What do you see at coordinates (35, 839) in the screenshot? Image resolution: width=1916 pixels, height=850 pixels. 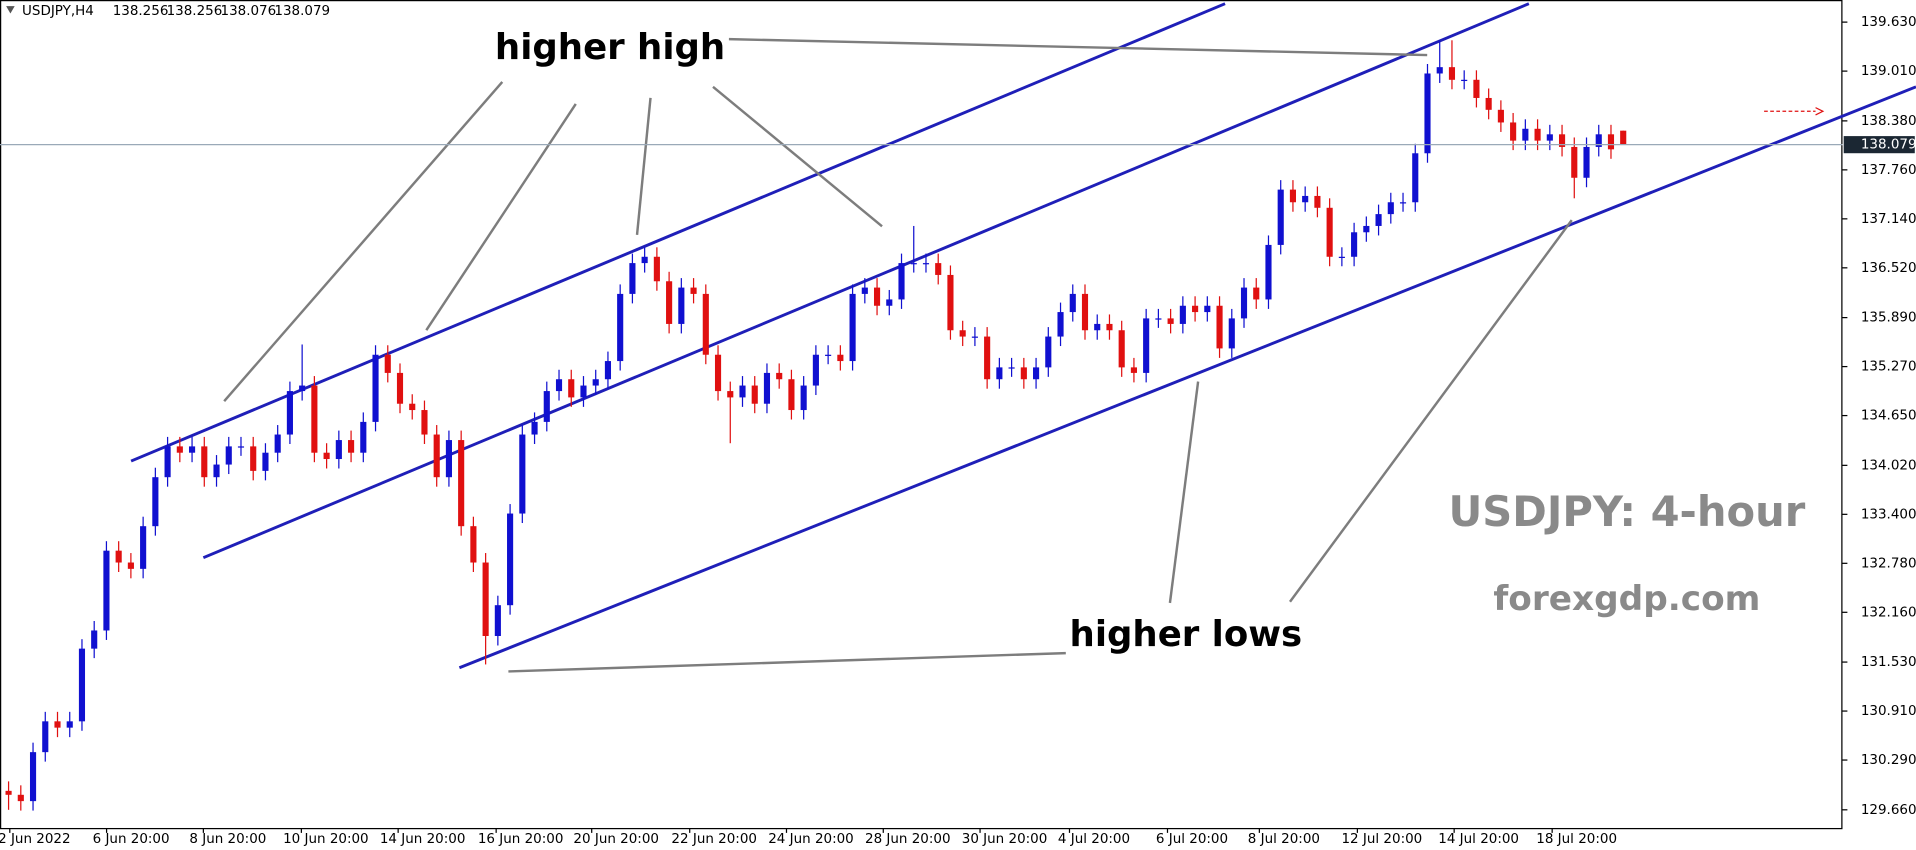 I see `x-tick-label: 2 Jun 2022` at bounding box center [35, 839].